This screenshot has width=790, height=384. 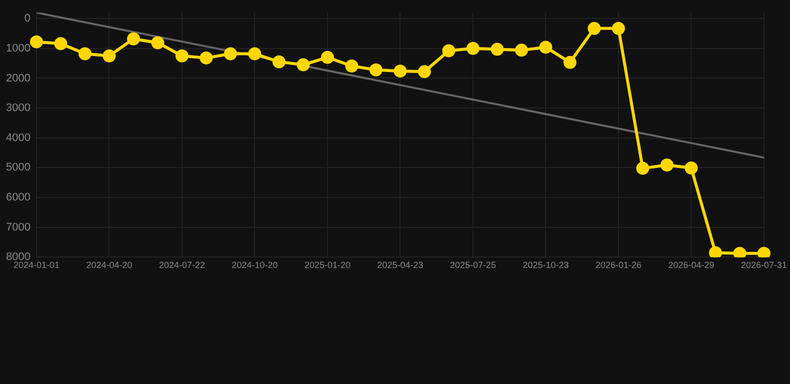 What do you see at coordinates (18, 78) in the screenshot?
I see `y-tick-label: 2000` at bounding box center [18, 78].